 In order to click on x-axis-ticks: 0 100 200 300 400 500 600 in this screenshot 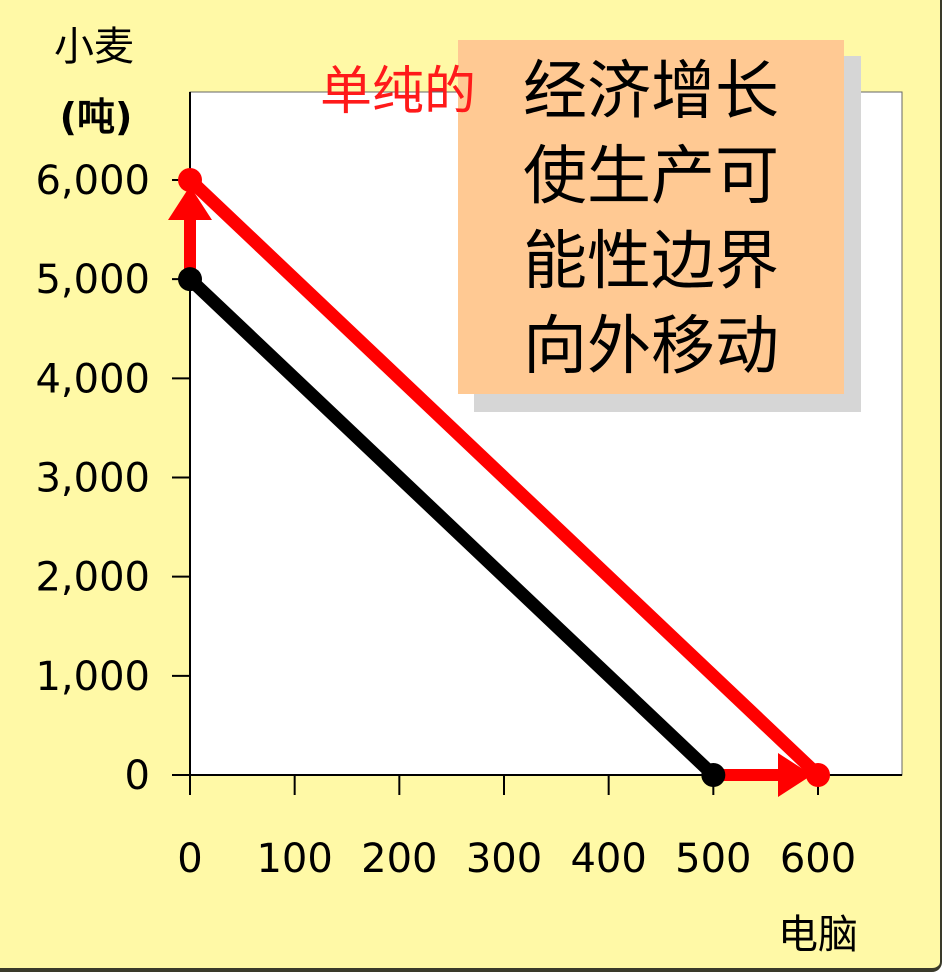, I will do `click(516, 828)`.